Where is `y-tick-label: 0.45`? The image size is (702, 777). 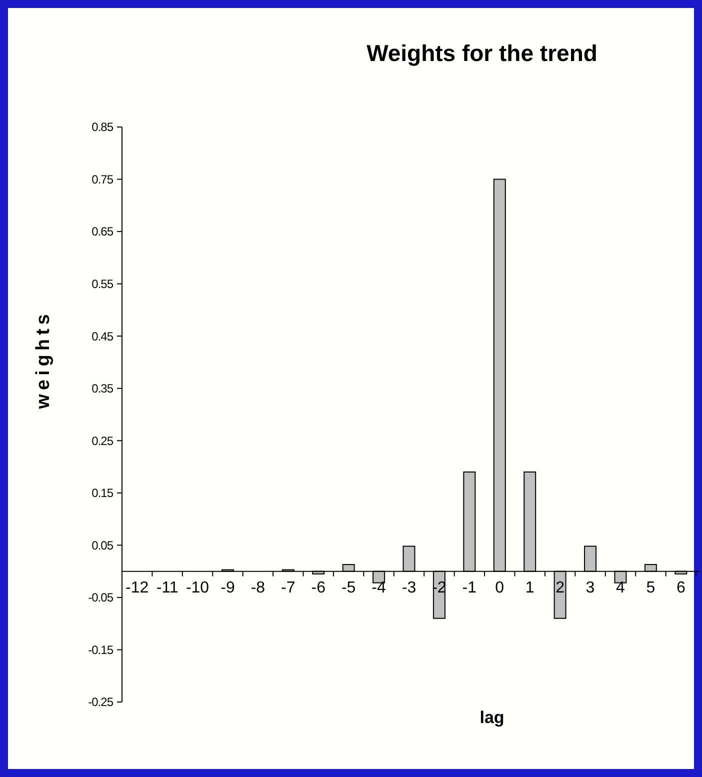 y-tick-label: 0.45 is located at coordinates (103, 336).